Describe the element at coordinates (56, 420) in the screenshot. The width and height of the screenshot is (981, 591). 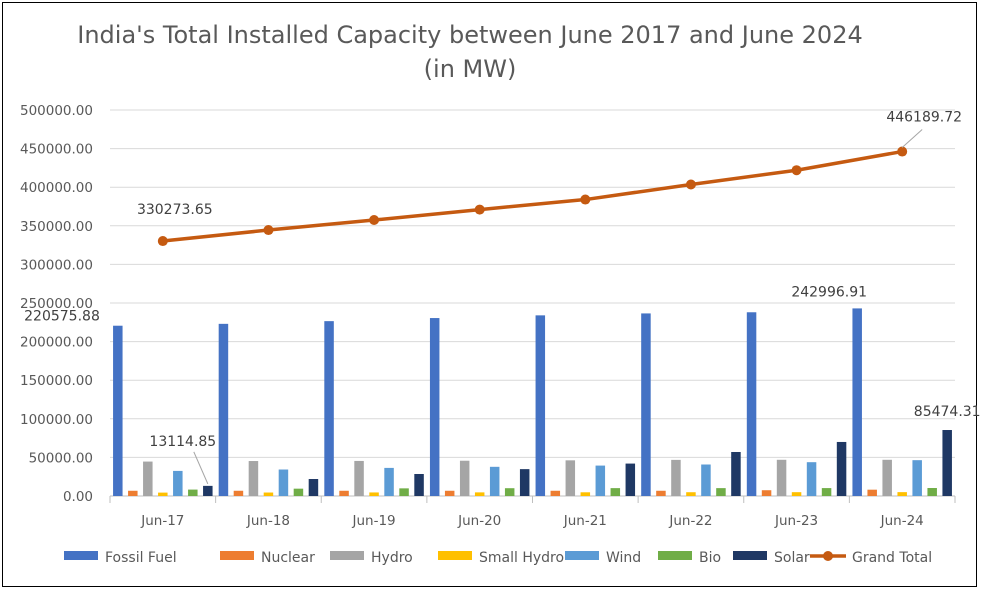
I see `y-tick-label: 100000.00` at that location.